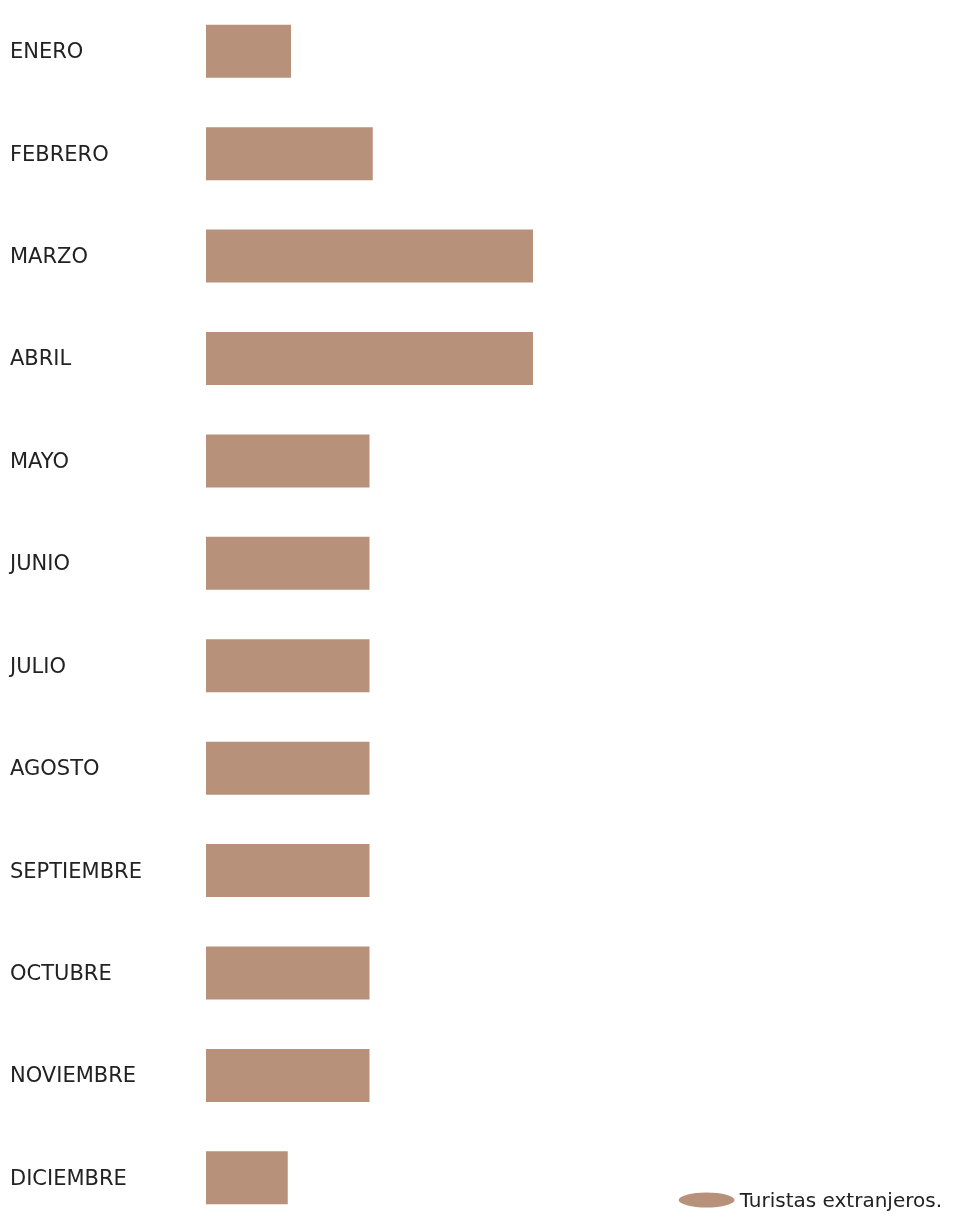 The image size is (953, 1229). Describe the element at coordinates (41, 358) in the screenshot. I see `y-tick-label: ABRIL` at that location.